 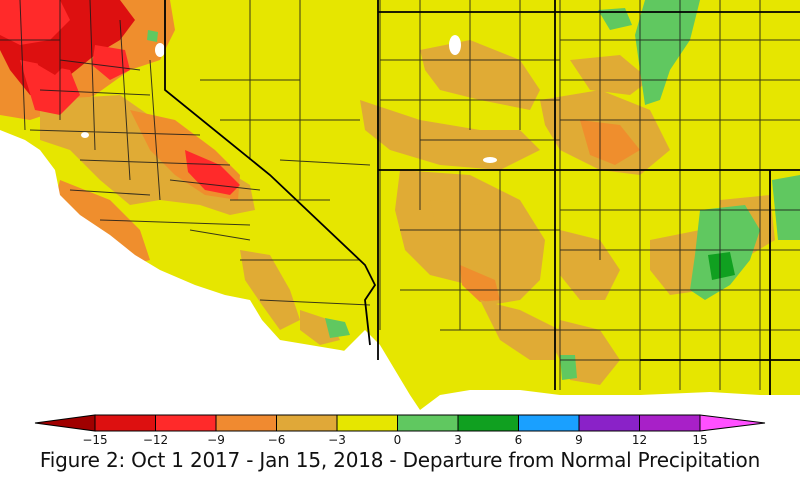 I want to click on legend-tick-labels: −15 −12 −9 −6 −3 0 3 6 9 12 15, so click(x=394, y=440).